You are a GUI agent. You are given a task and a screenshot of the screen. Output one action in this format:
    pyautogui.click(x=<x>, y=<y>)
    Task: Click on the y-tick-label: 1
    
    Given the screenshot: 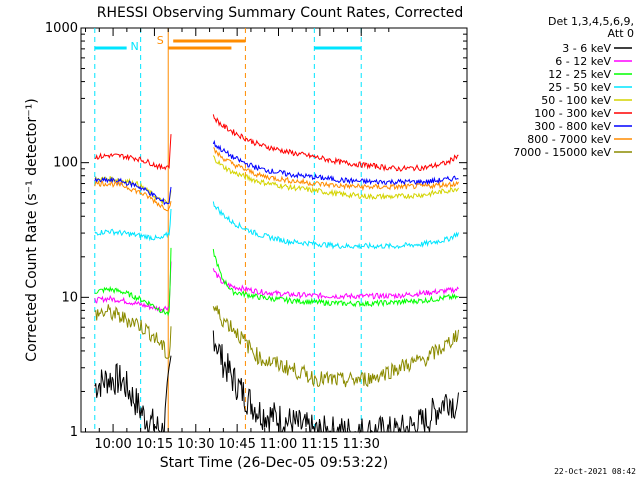 What is the action you would take?
    pyautogui.click(x=74, y=432)
    